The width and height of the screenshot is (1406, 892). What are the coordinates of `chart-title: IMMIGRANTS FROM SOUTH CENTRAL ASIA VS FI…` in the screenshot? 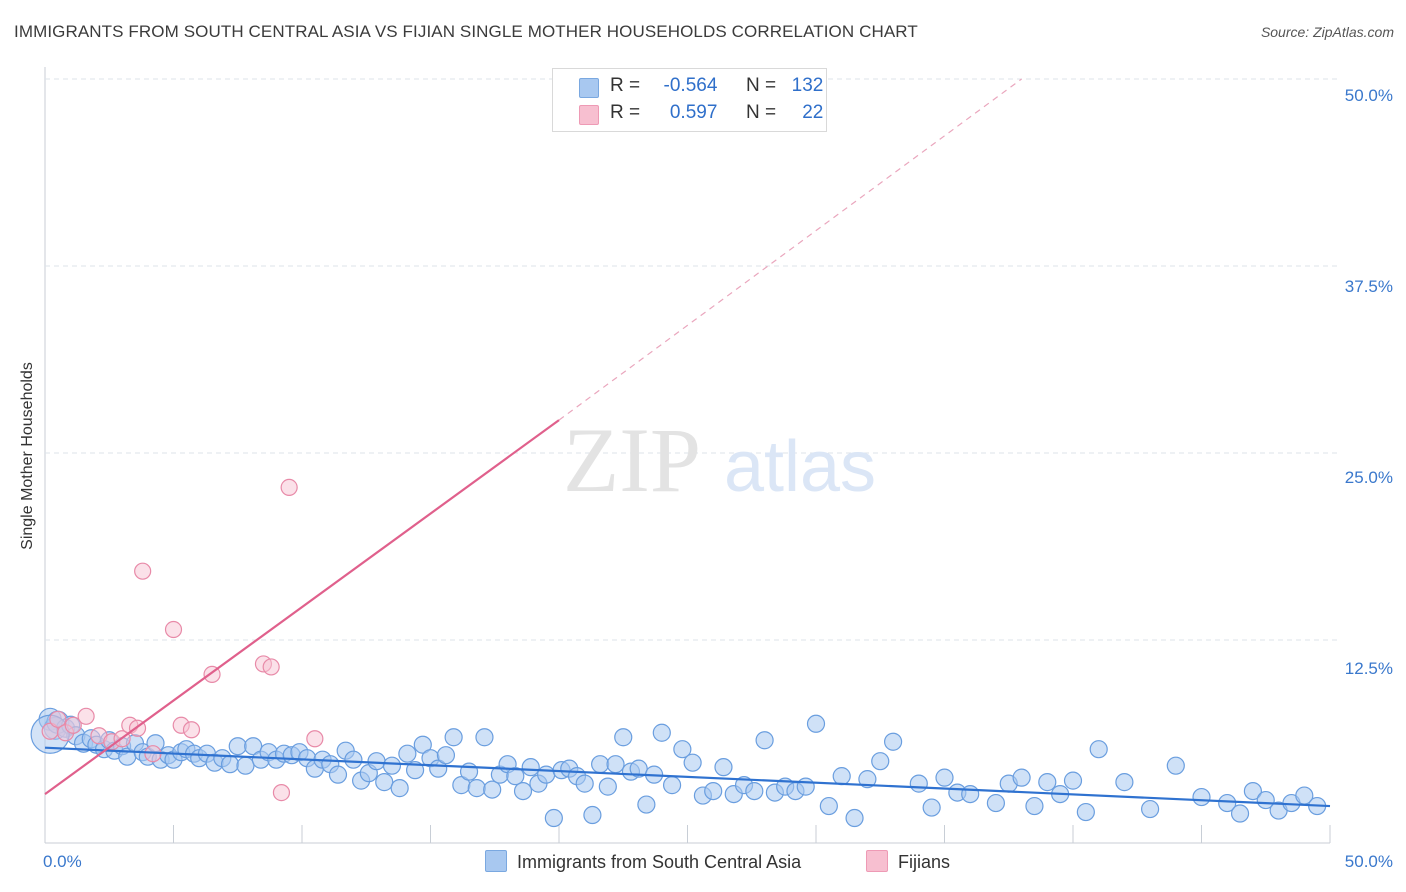 It's located at (466, 31).